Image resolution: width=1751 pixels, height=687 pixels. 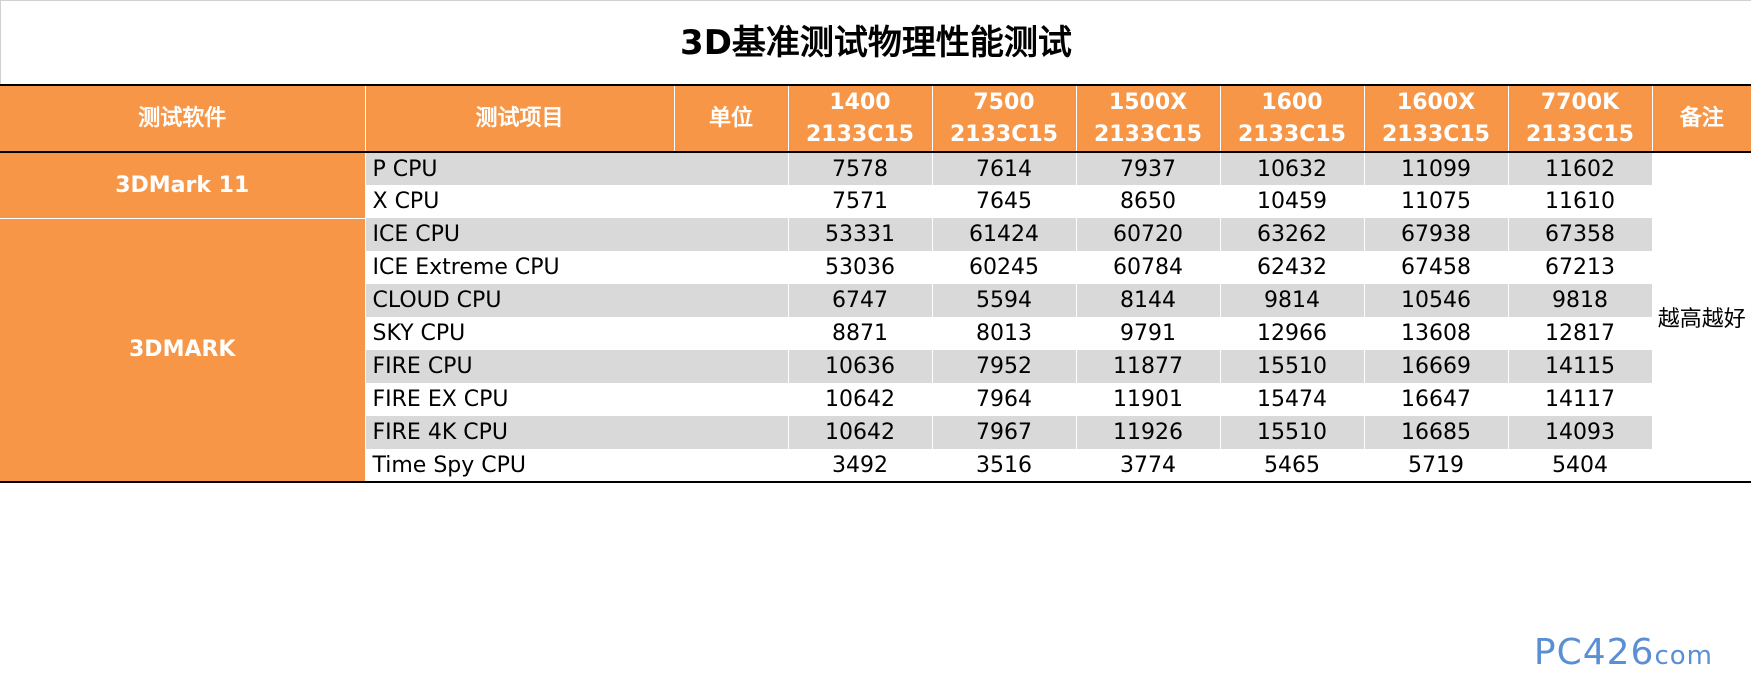 I want to click on site-watermark: PC426com, so click(x=1623, y=652).